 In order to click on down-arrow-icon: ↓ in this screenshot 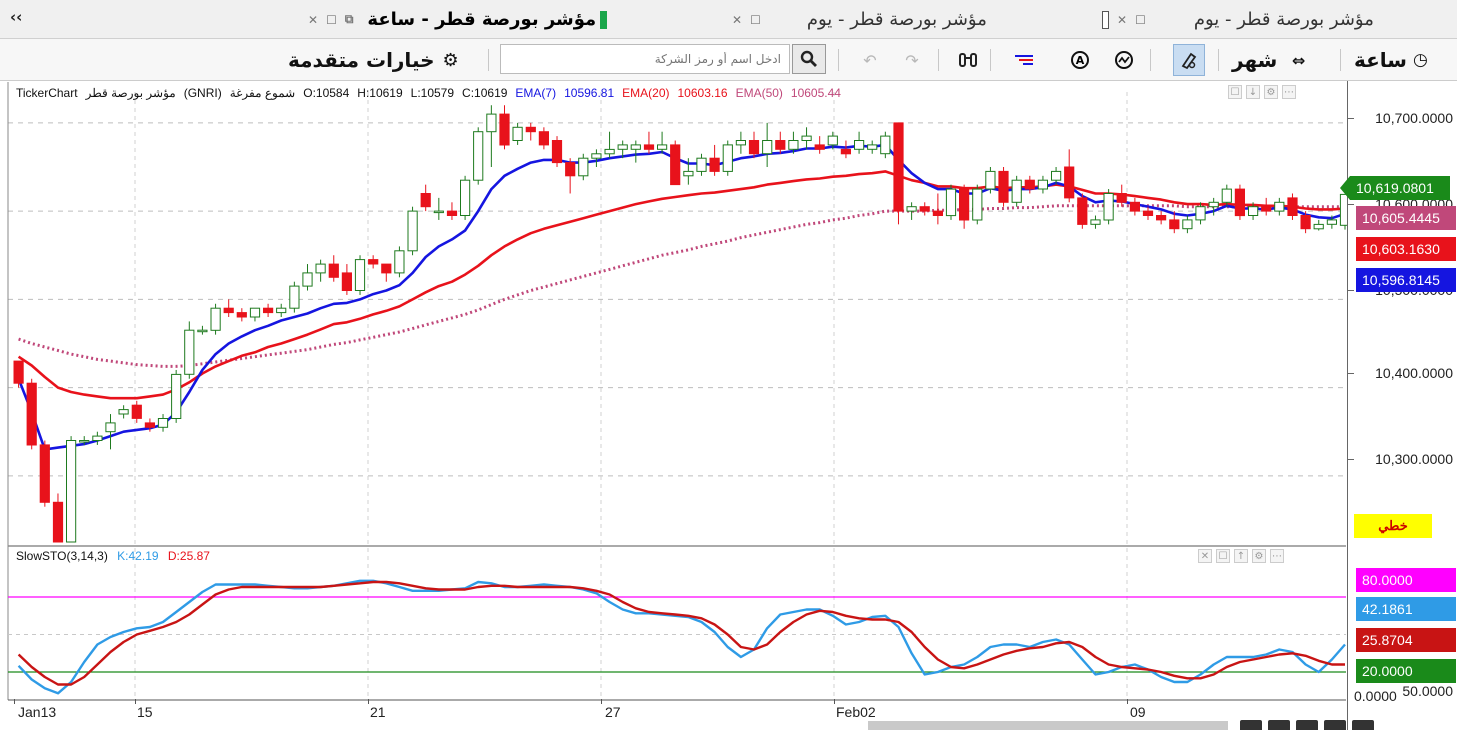, I will do `click(1253, 92)`.